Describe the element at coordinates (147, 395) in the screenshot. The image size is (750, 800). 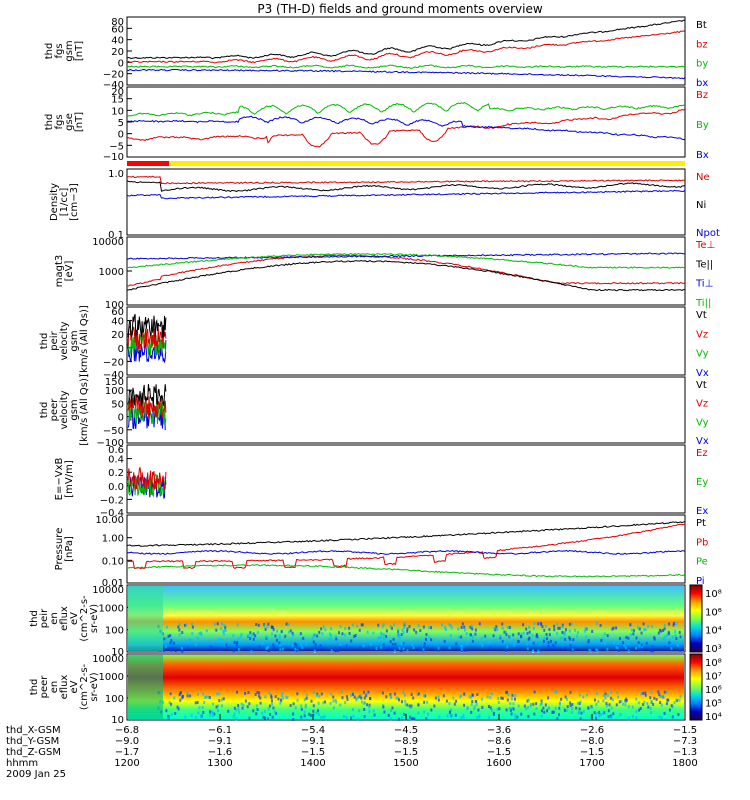
I see `series-line` at that location.